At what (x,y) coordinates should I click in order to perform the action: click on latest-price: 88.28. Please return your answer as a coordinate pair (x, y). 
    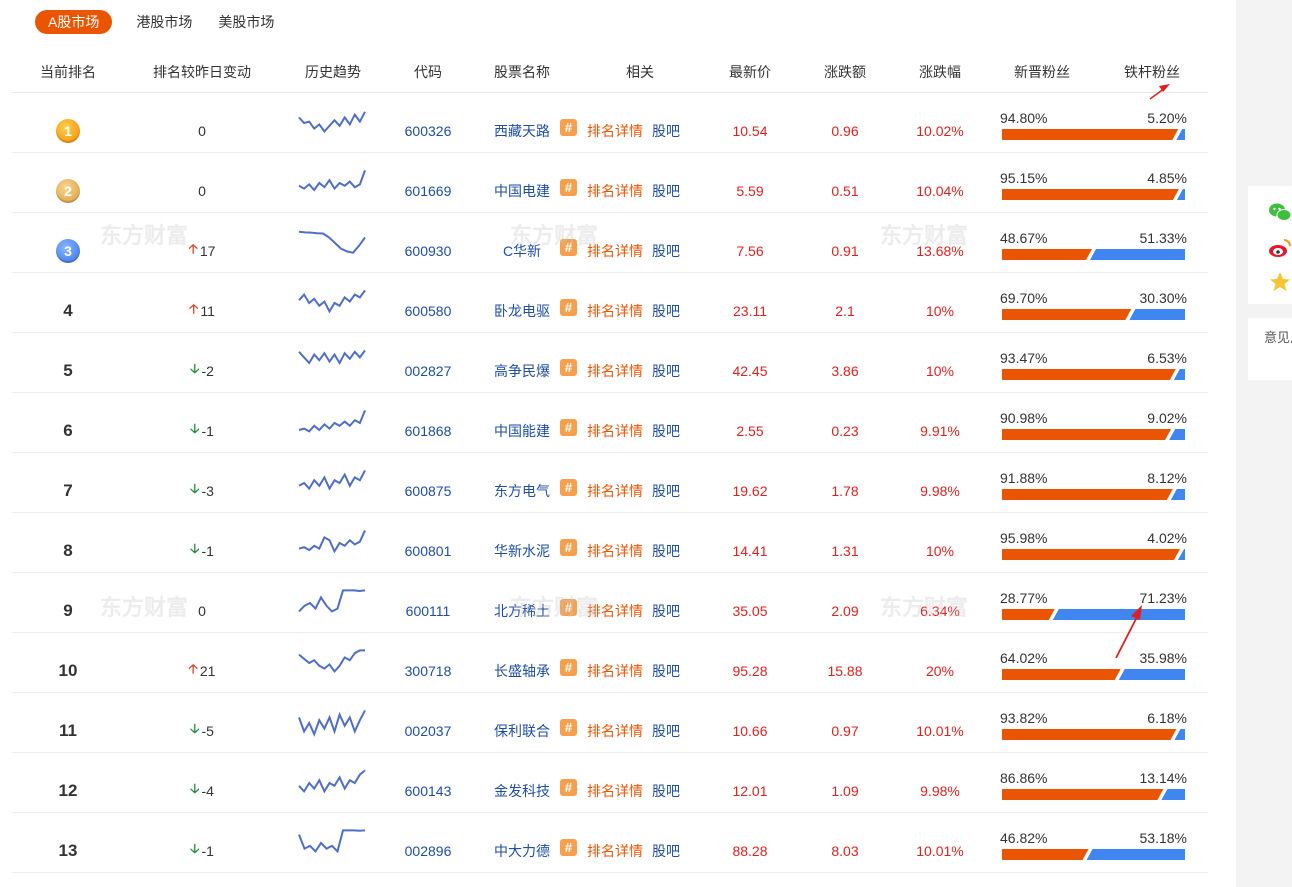
    Looking at the image, I should click on (750, 850).